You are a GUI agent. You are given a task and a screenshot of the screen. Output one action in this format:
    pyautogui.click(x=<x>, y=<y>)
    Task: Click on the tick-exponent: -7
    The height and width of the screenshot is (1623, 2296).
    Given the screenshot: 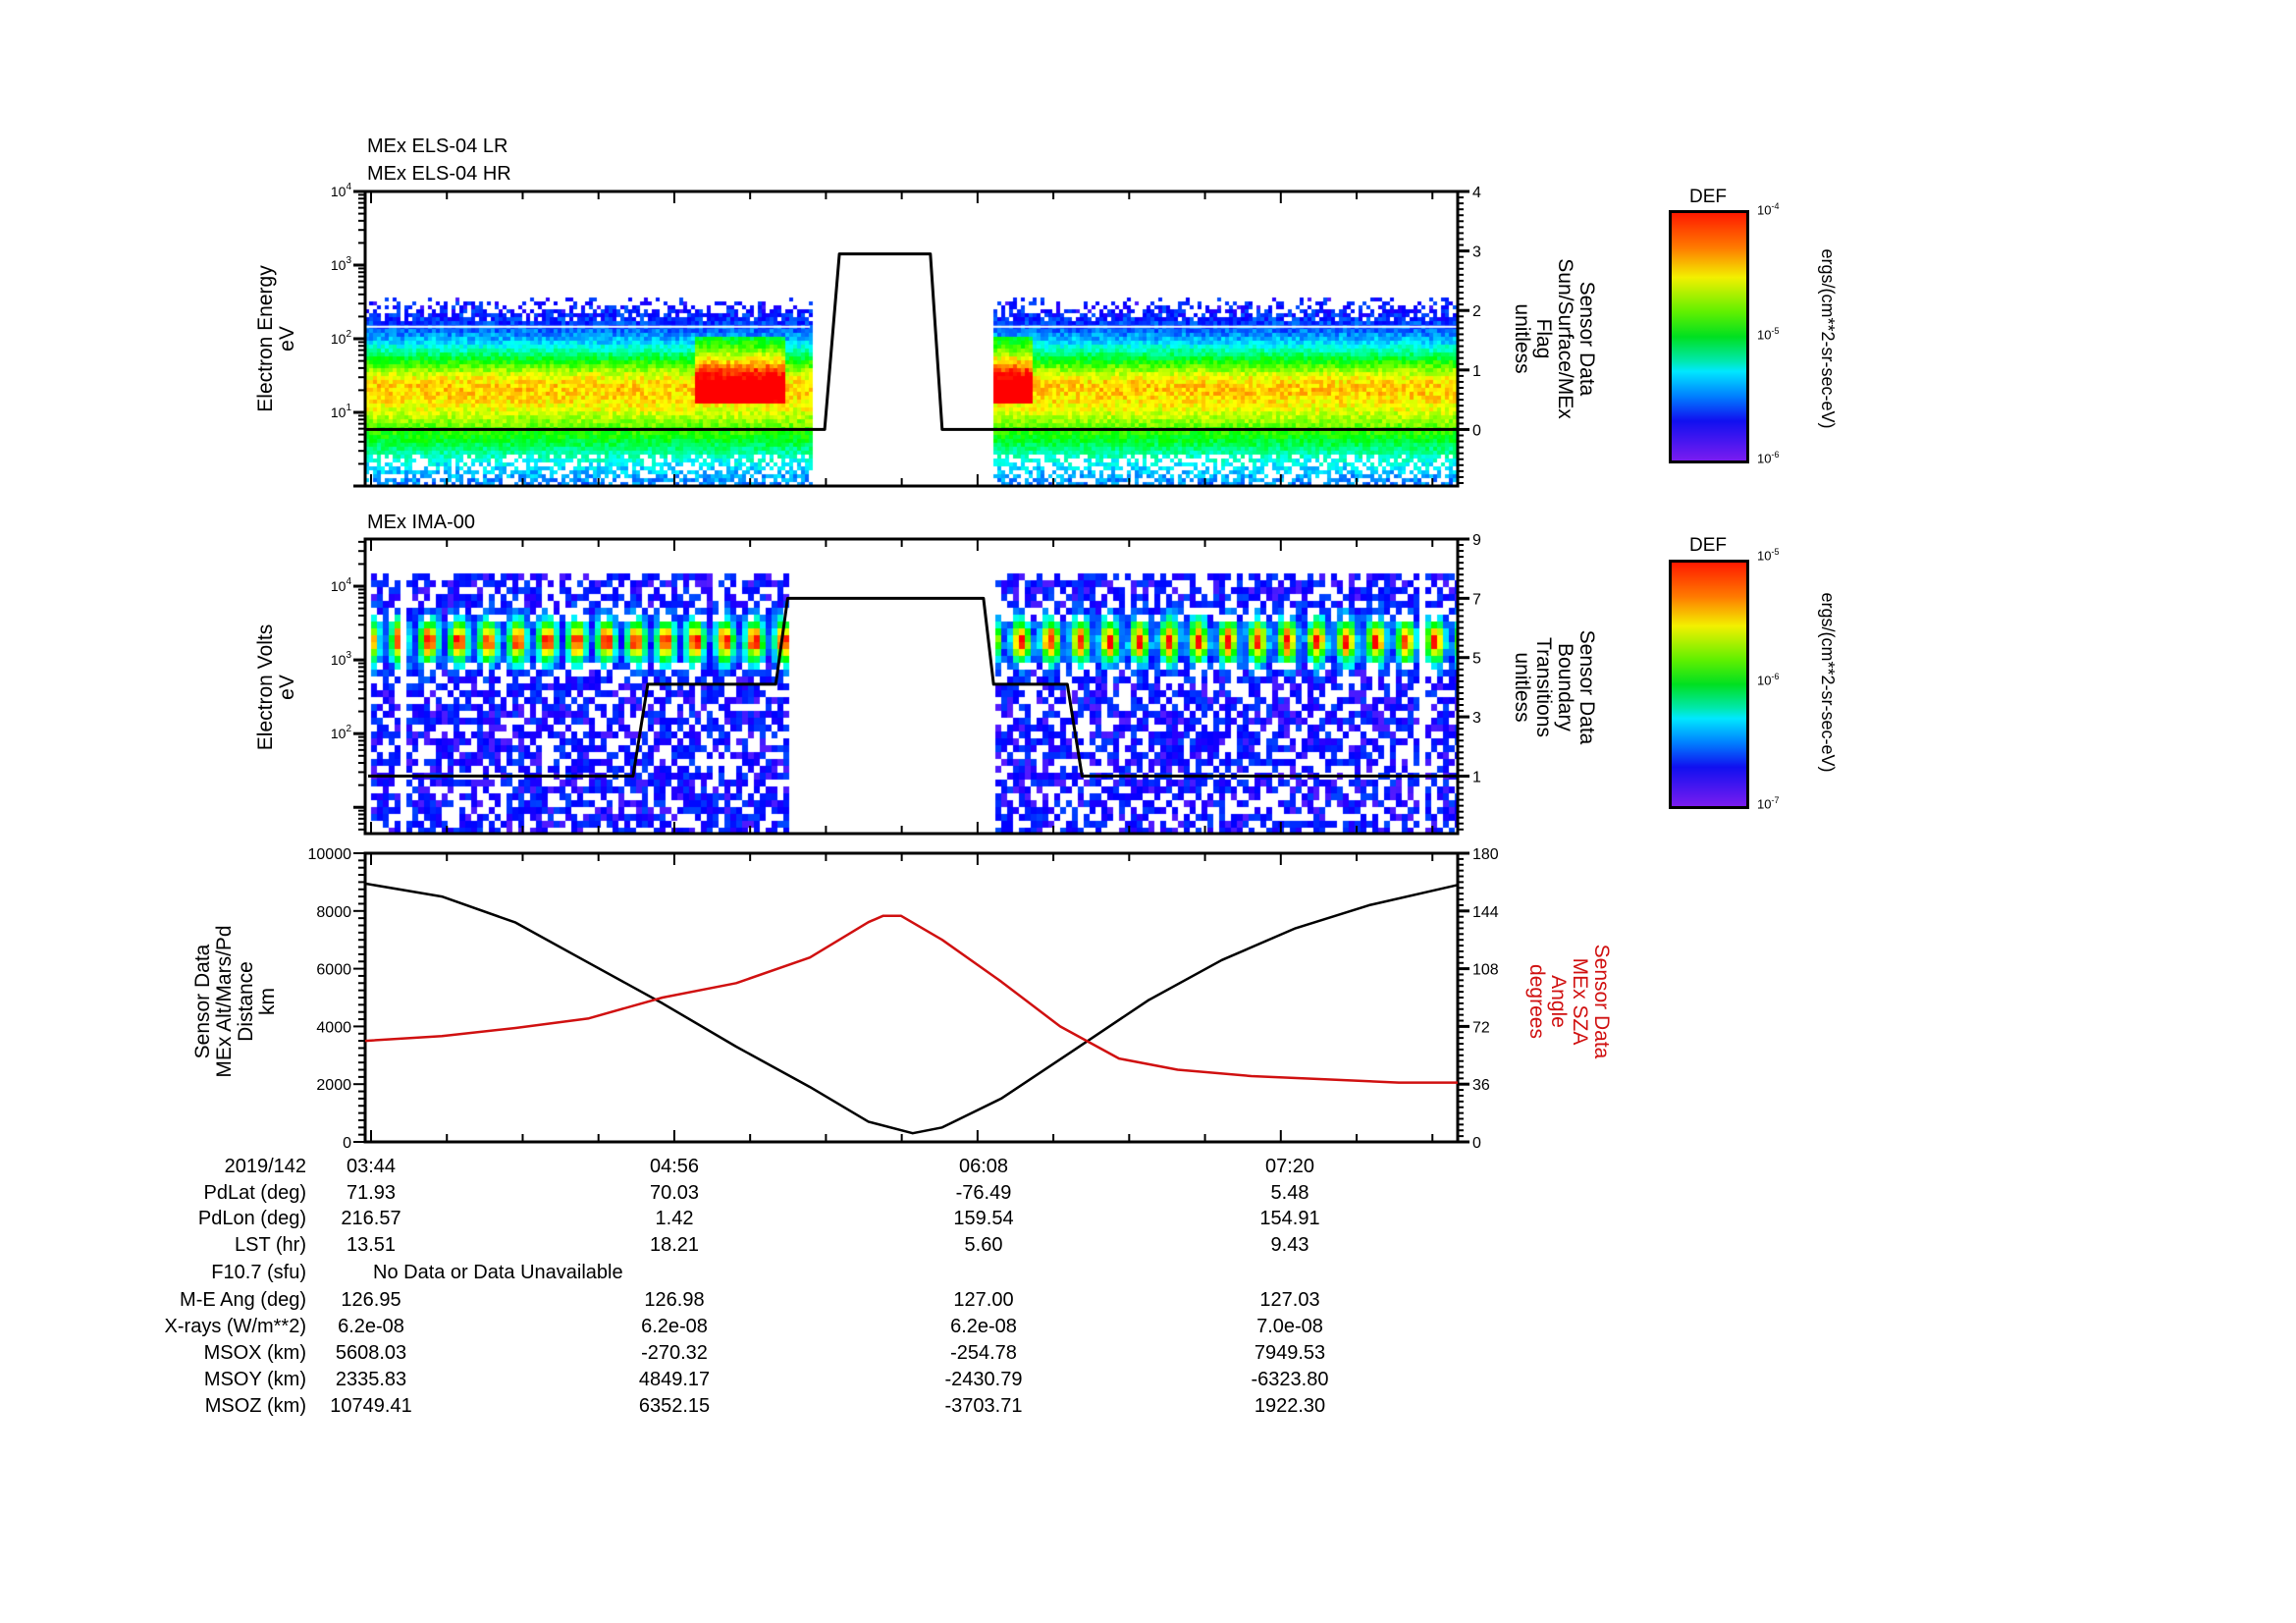 What is the action you would take?
    pyautogui.click(x=1775, y=800)
    